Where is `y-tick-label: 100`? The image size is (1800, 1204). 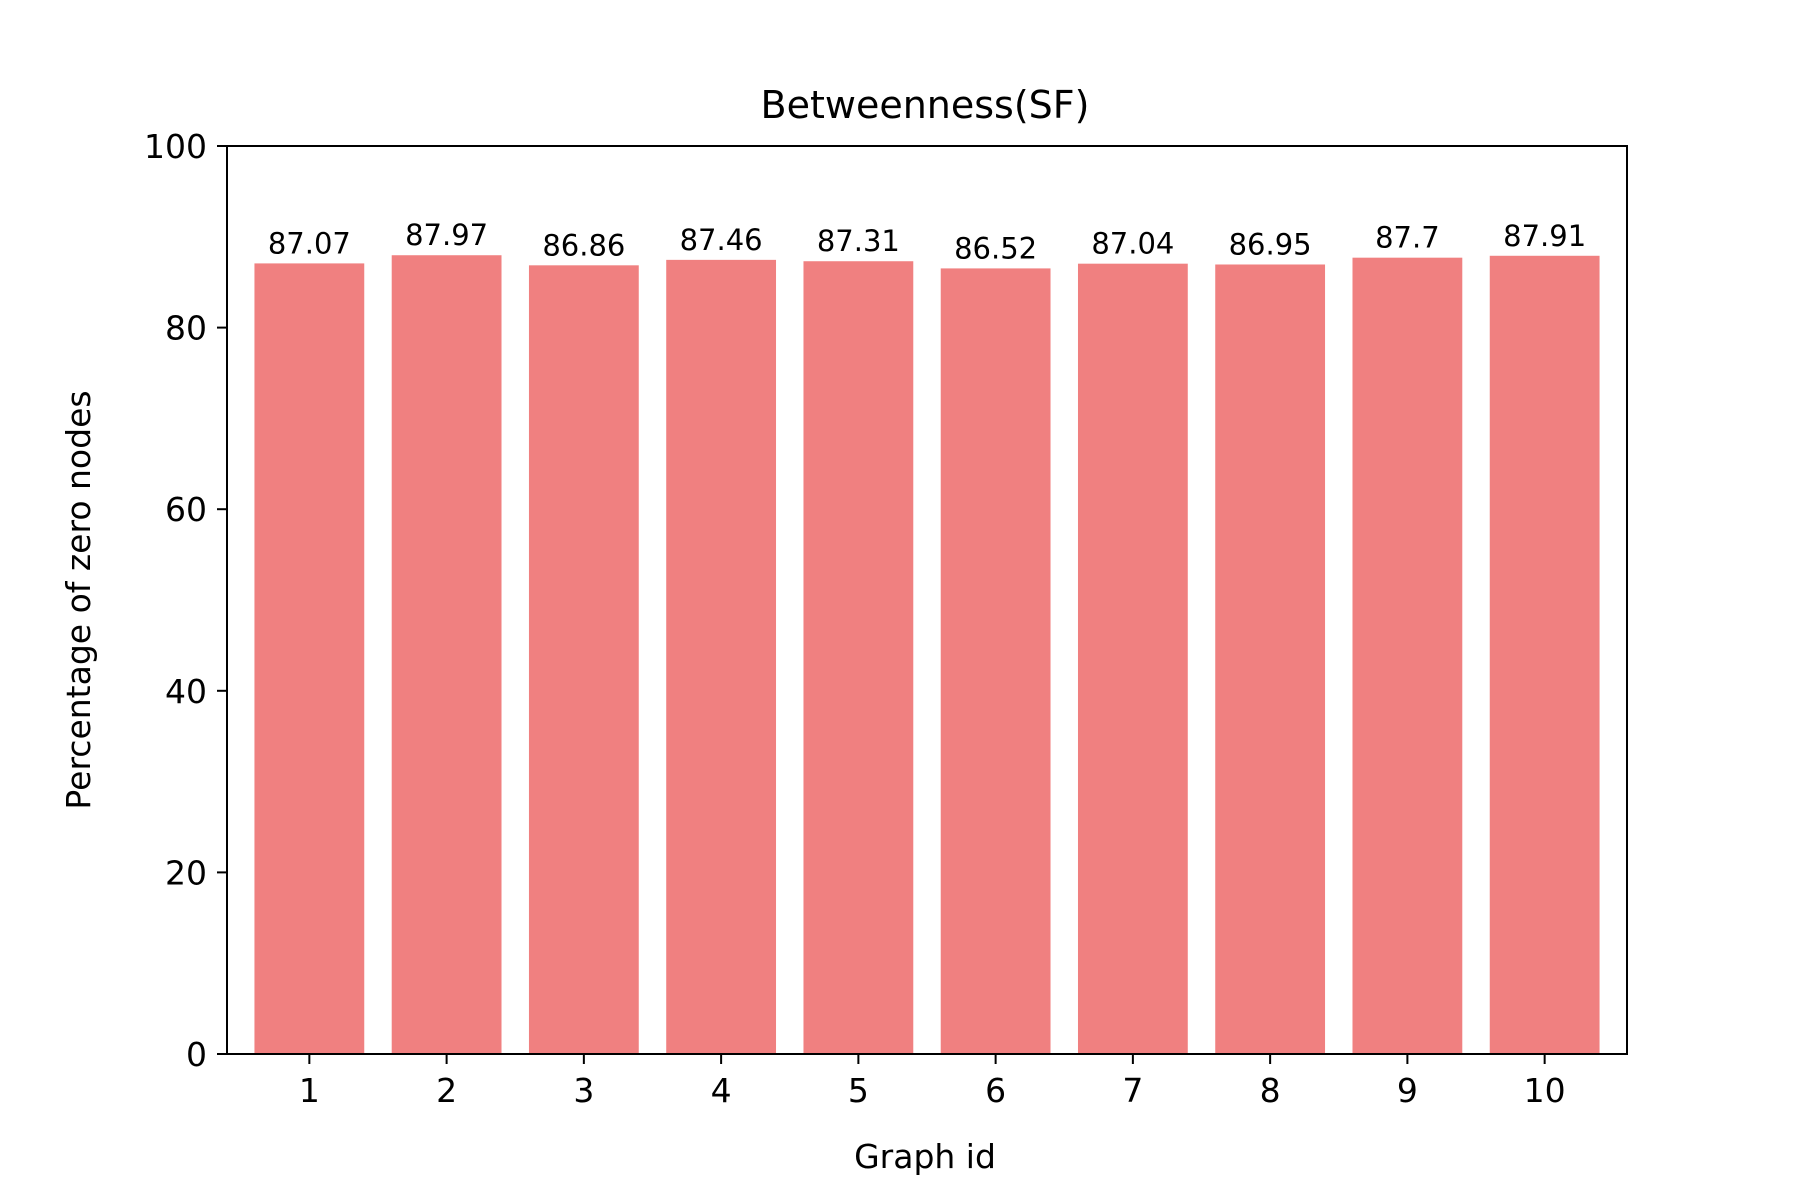 y-tick-label: 100 is located at coordinates (175, 146).